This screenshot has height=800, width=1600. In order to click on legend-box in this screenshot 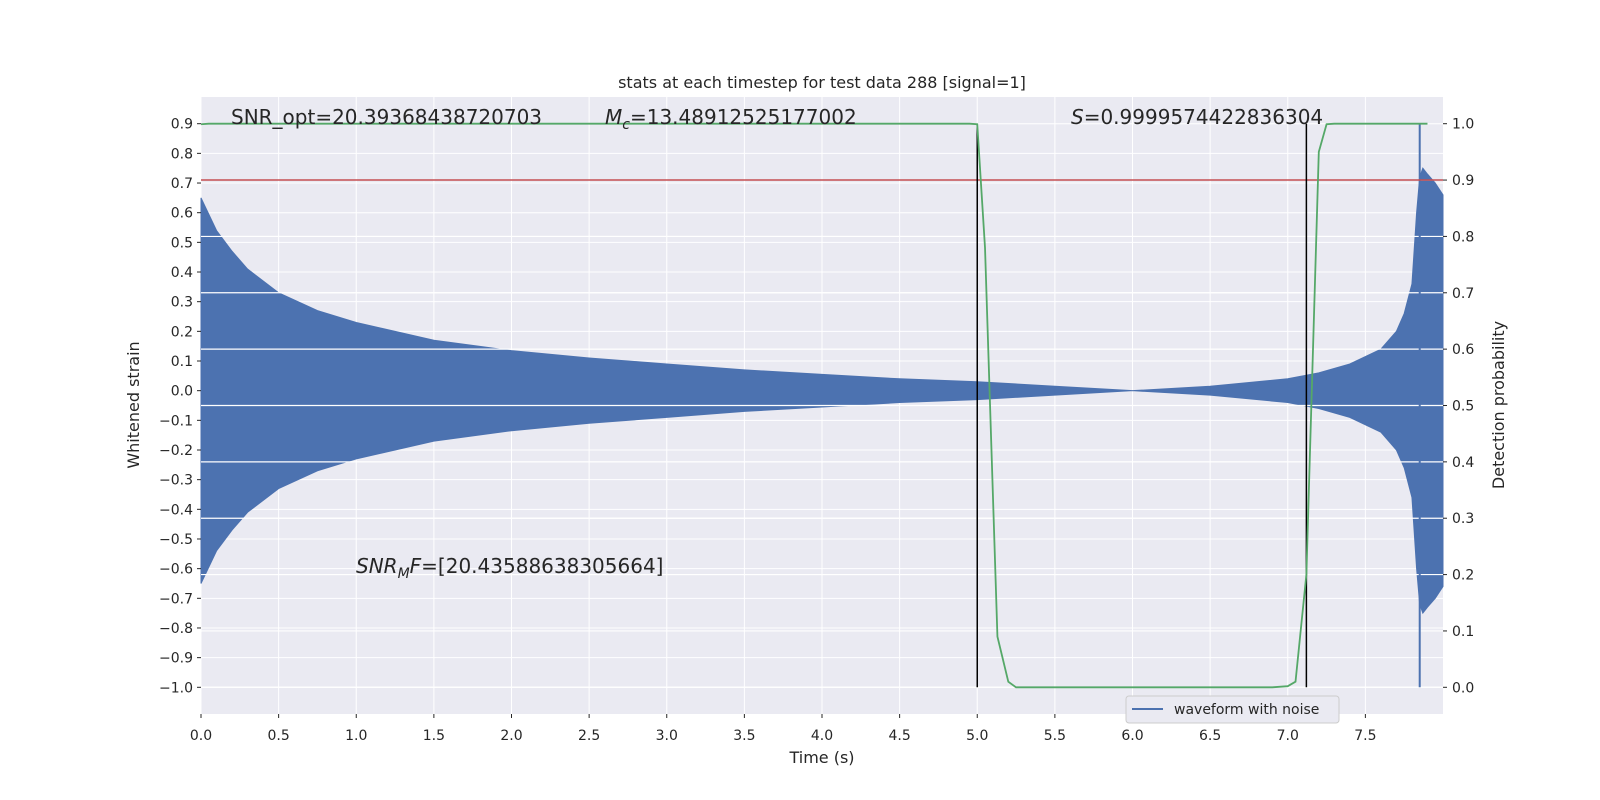, I will do `click(1232, 709)`.